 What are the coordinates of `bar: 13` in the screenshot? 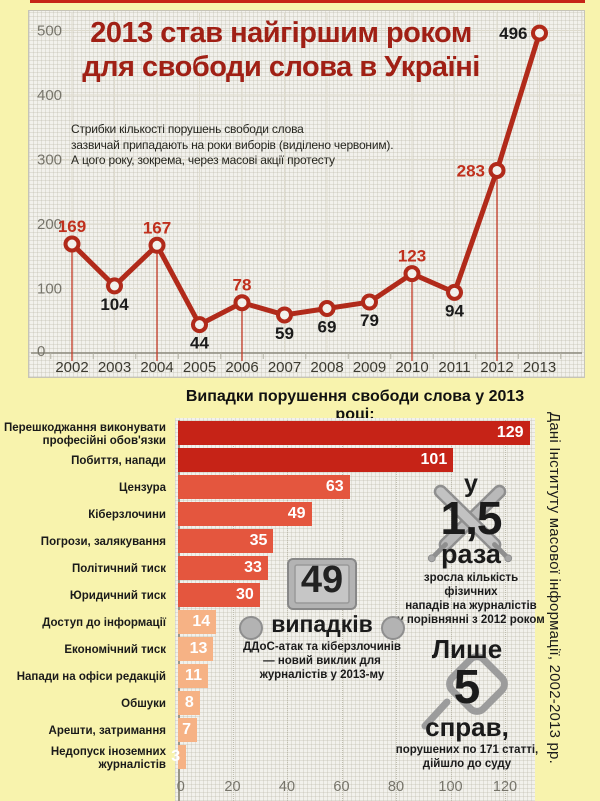 It's located at (196, 649).